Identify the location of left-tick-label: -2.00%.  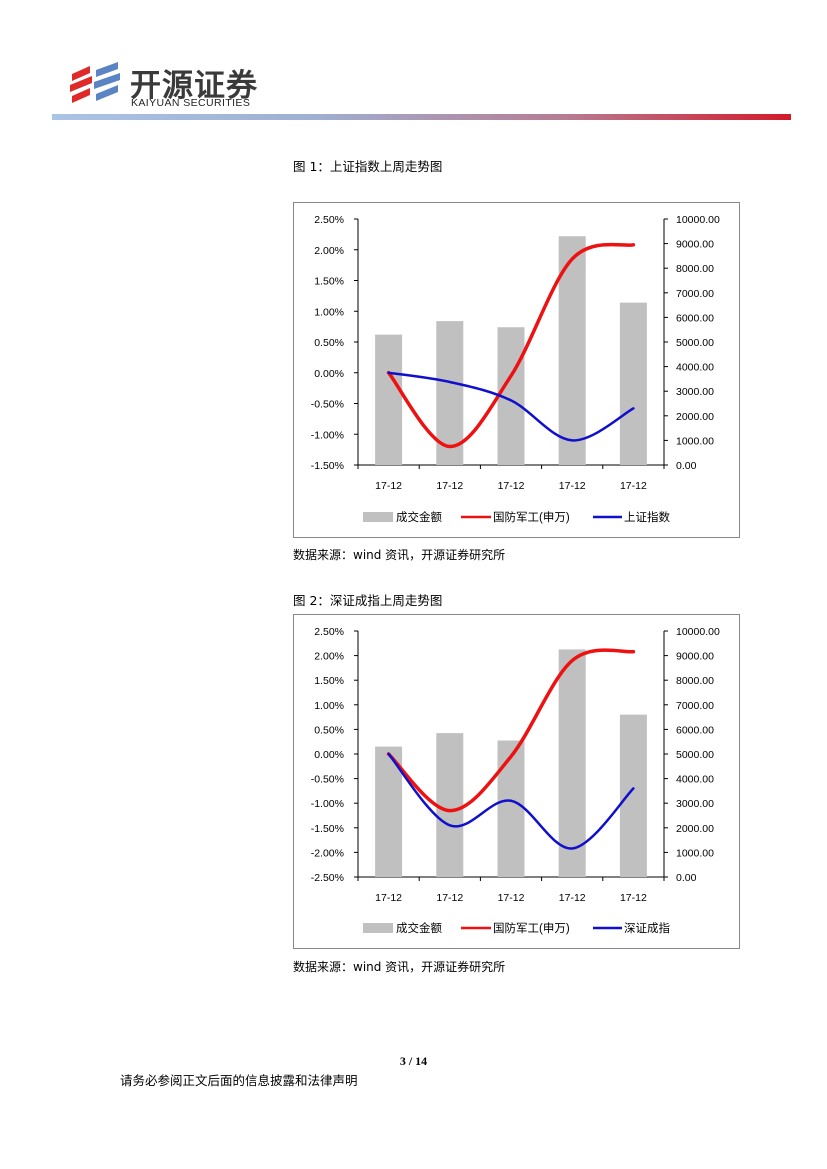
(327, 853).